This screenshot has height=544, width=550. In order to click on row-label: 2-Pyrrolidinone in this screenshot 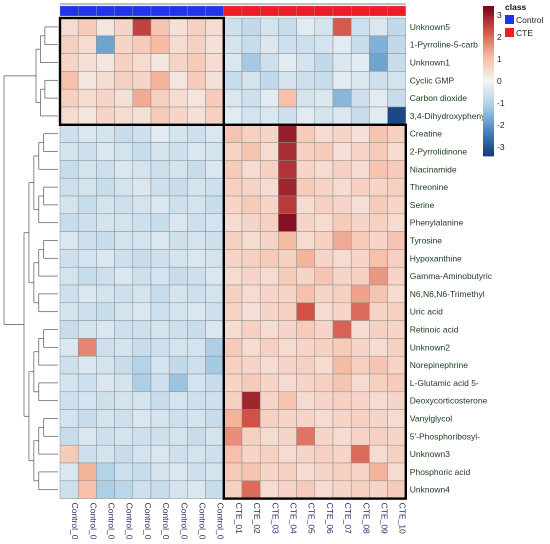, I will do `click(438, 152)`.